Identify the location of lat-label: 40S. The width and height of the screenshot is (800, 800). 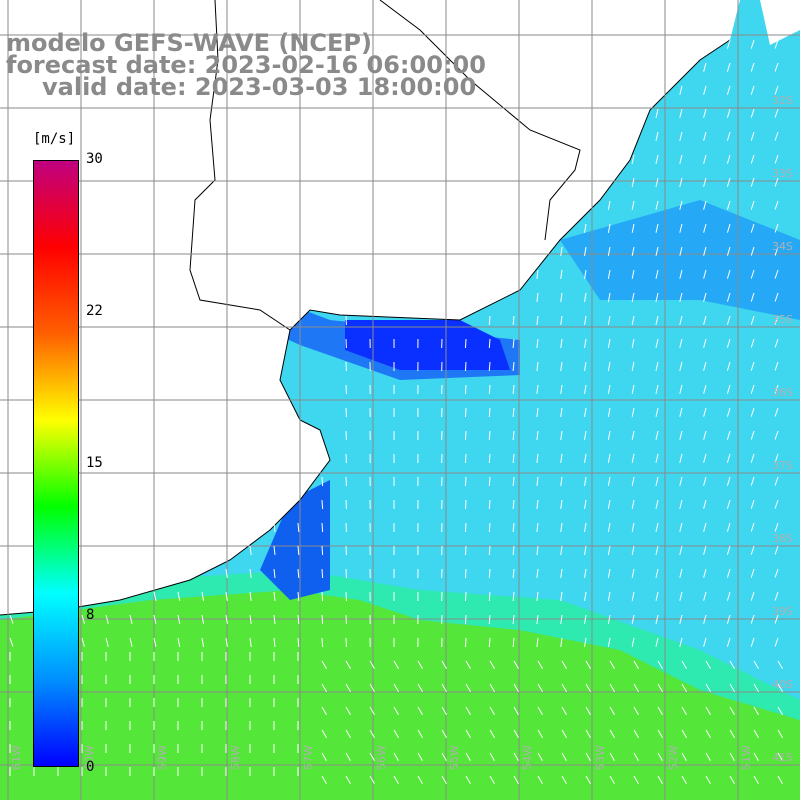
(782, 684).